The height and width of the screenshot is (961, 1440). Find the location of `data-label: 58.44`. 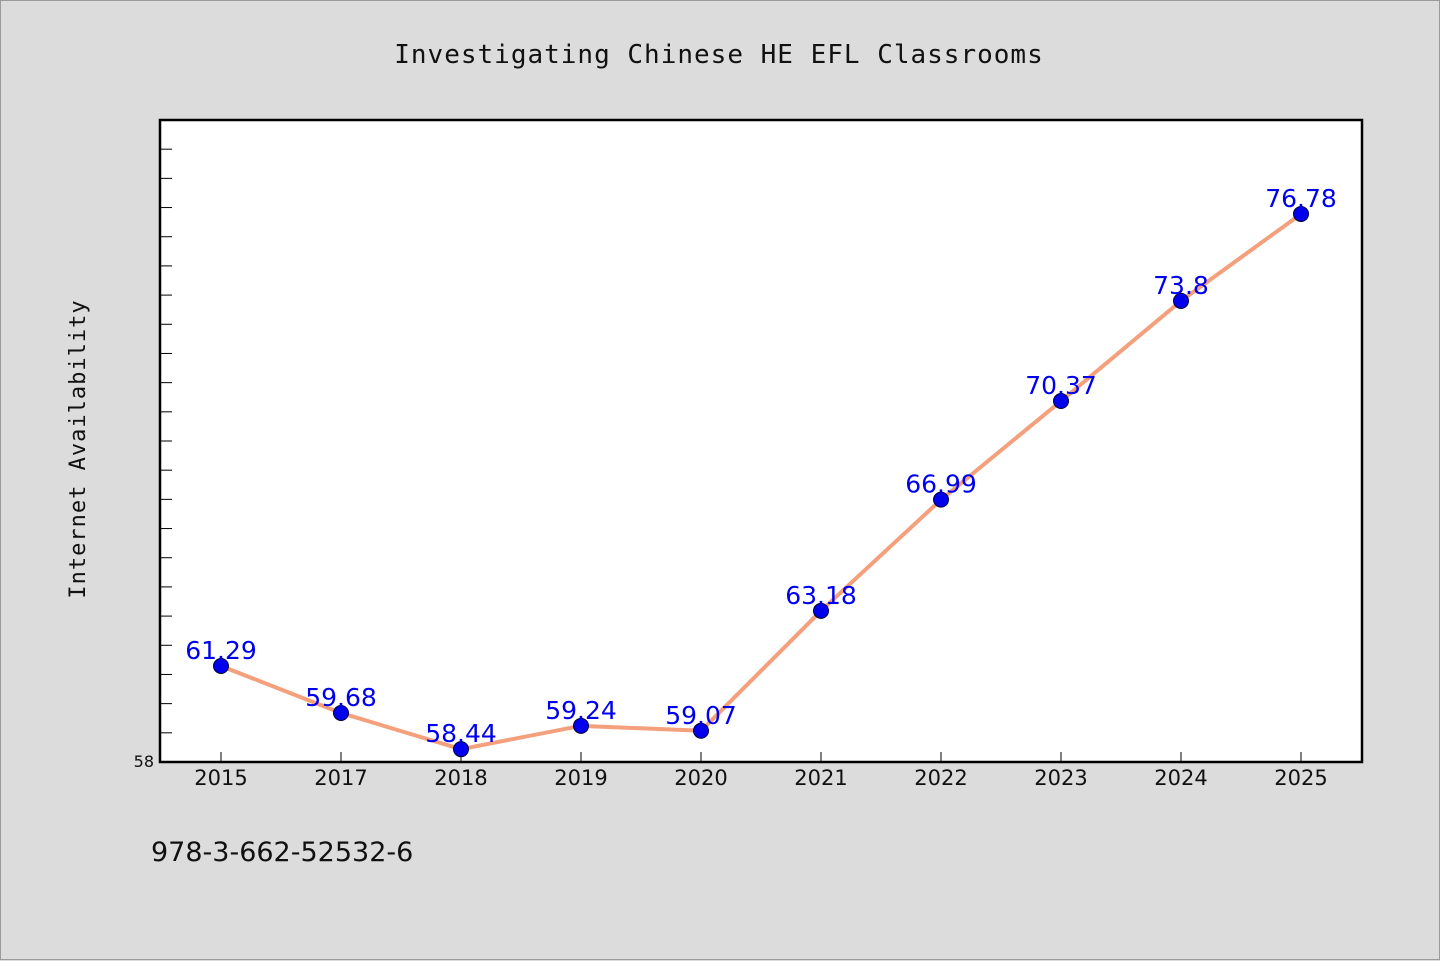

data-label: 58.44 is located at coordinates (461, 733).